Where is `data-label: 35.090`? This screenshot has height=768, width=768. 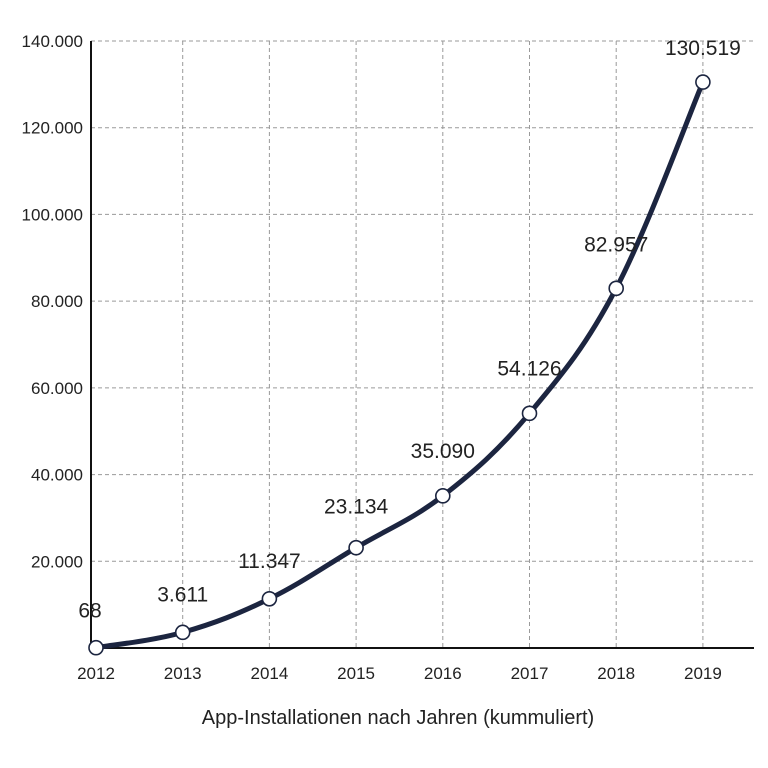 data-label: 35.090 is located at coordinates (443, 451).